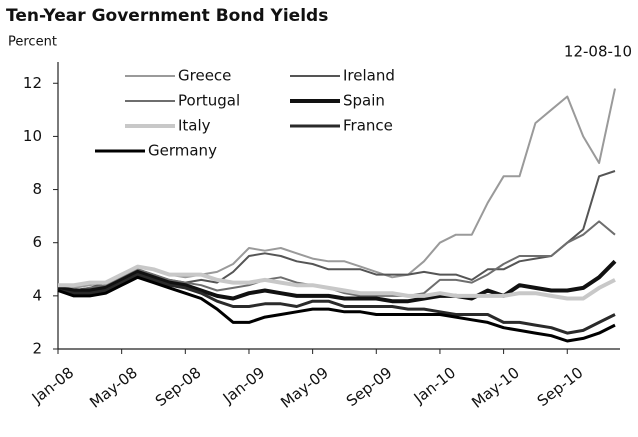  Describe the element at coordinates (37, 349) in the screenshot. I see `y-tick-label: 2` at that location.